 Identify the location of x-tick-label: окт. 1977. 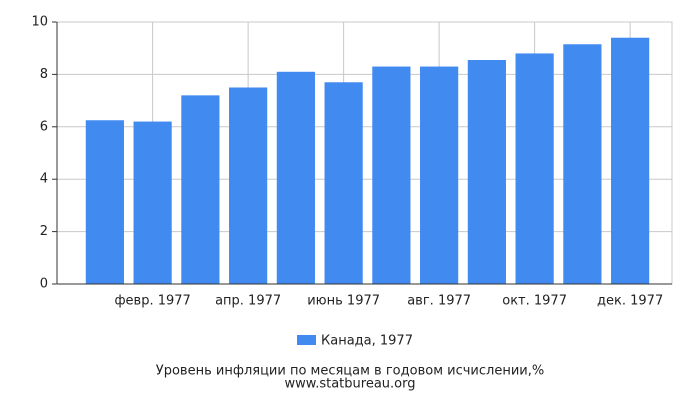
(534, 301).